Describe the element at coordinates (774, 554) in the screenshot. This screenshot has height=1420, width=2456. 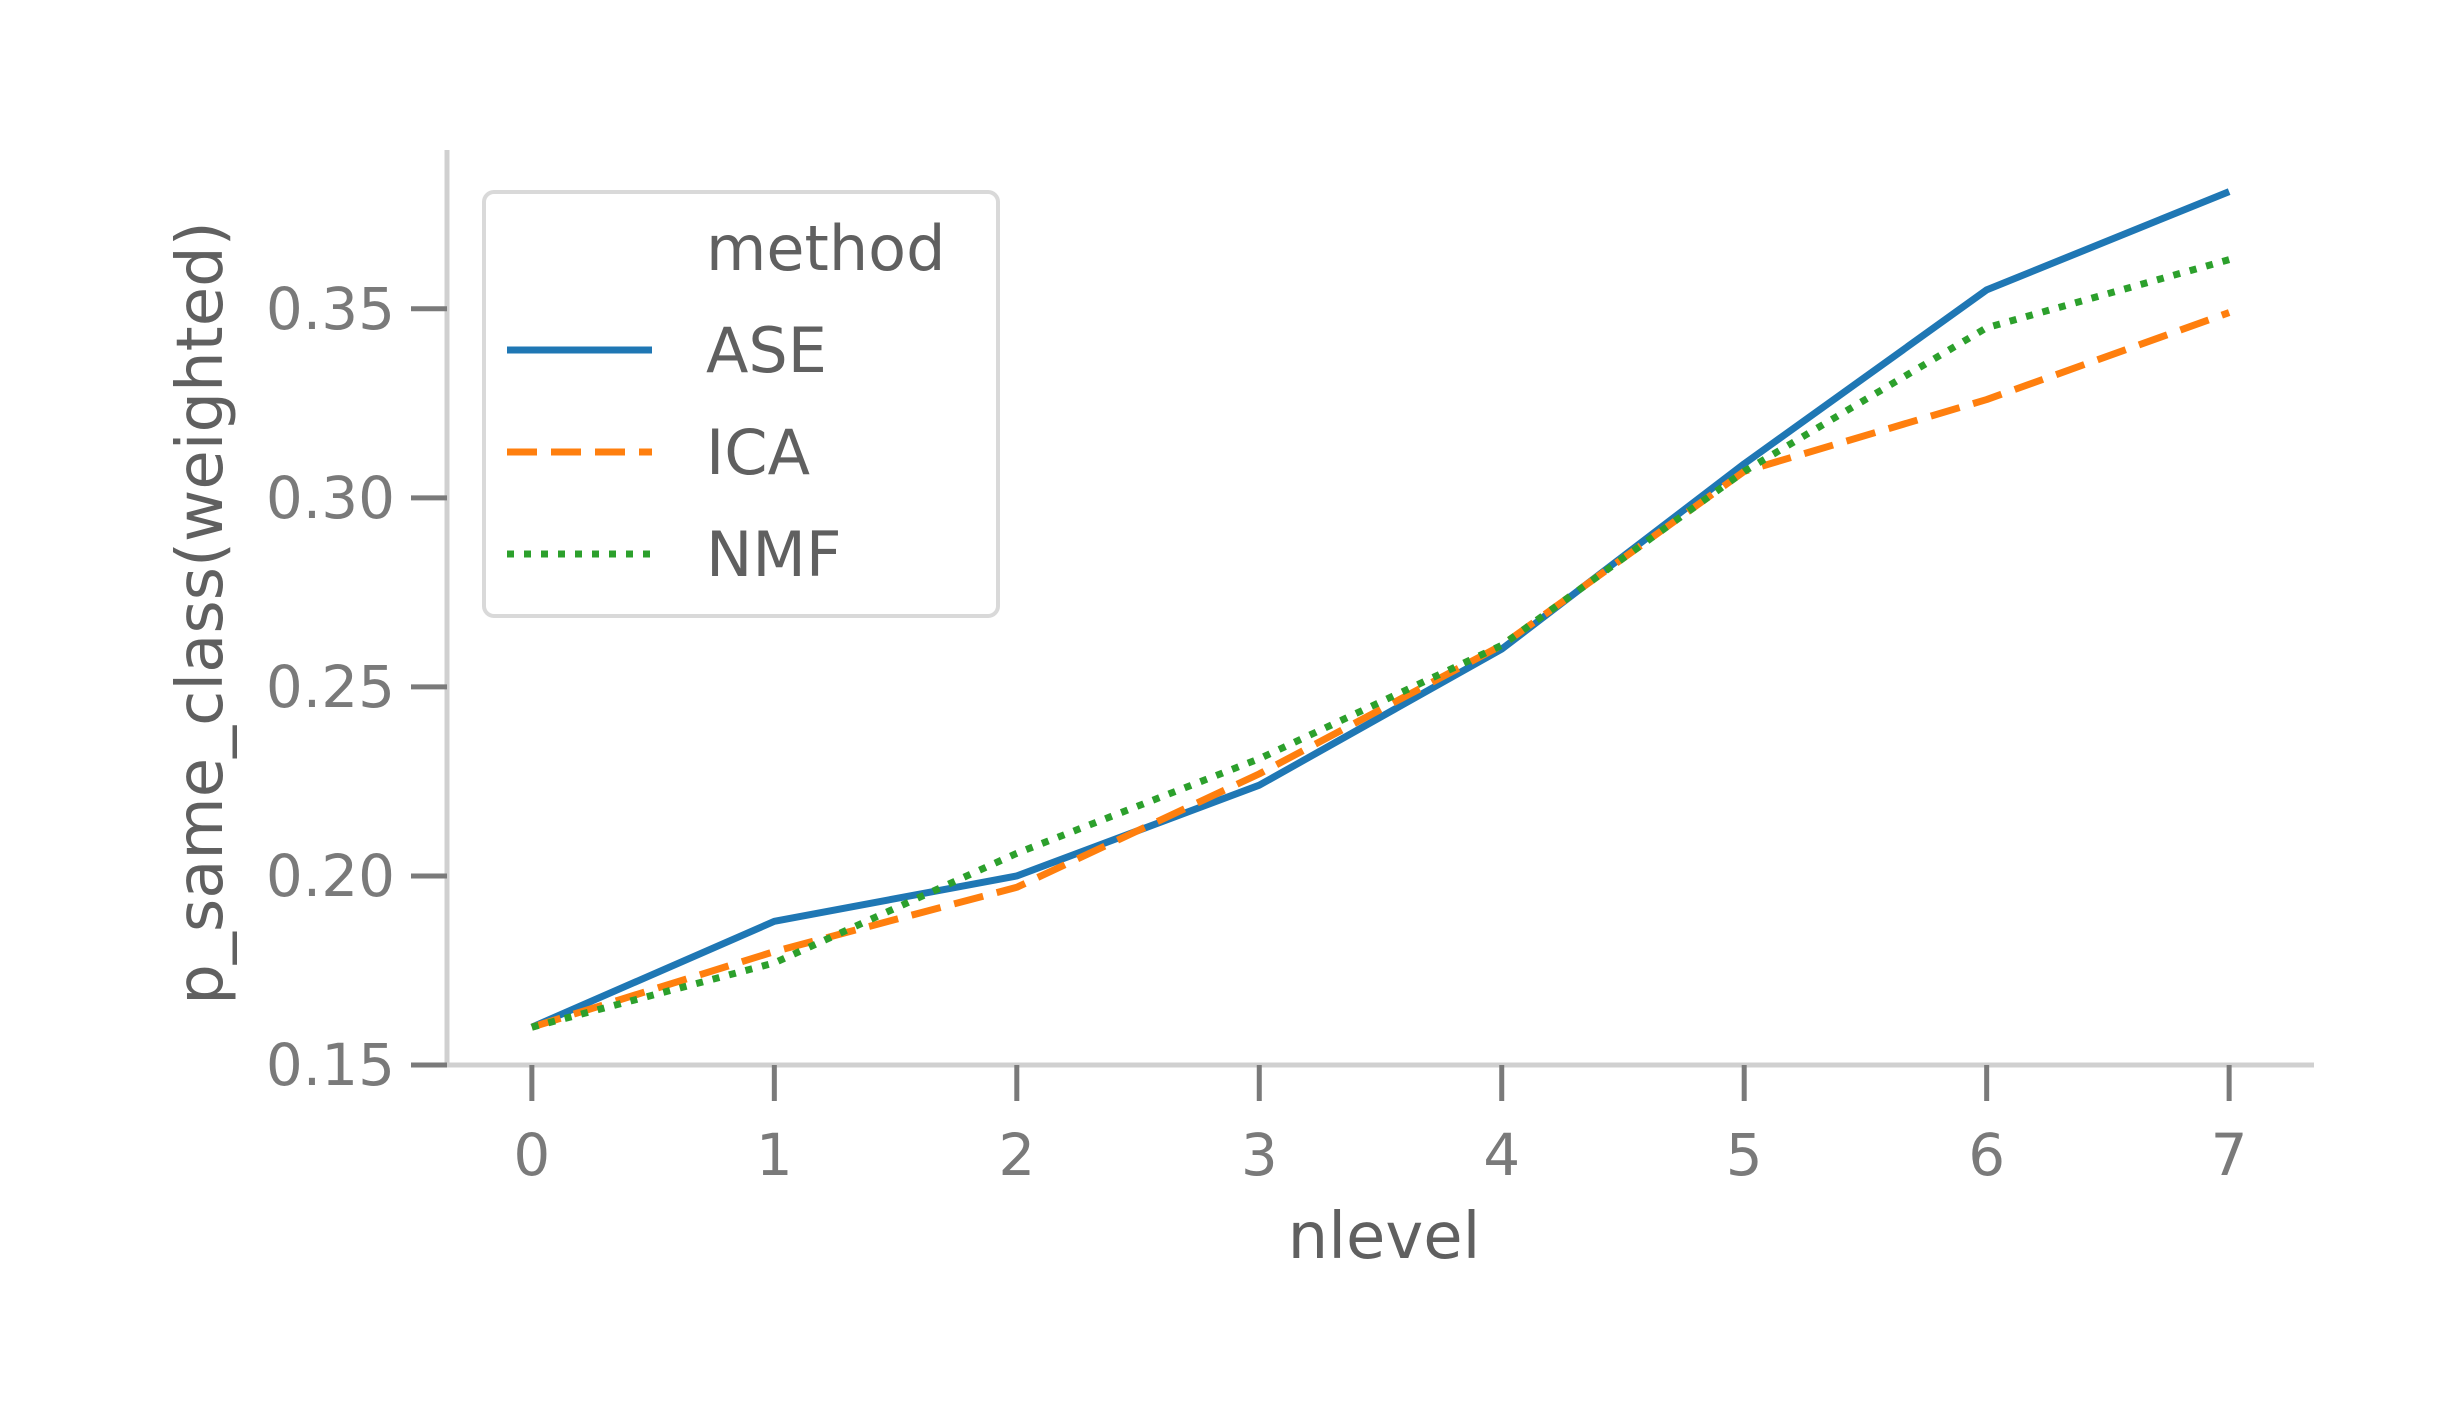
I see `legend-label-nmf: NMF` at that location.